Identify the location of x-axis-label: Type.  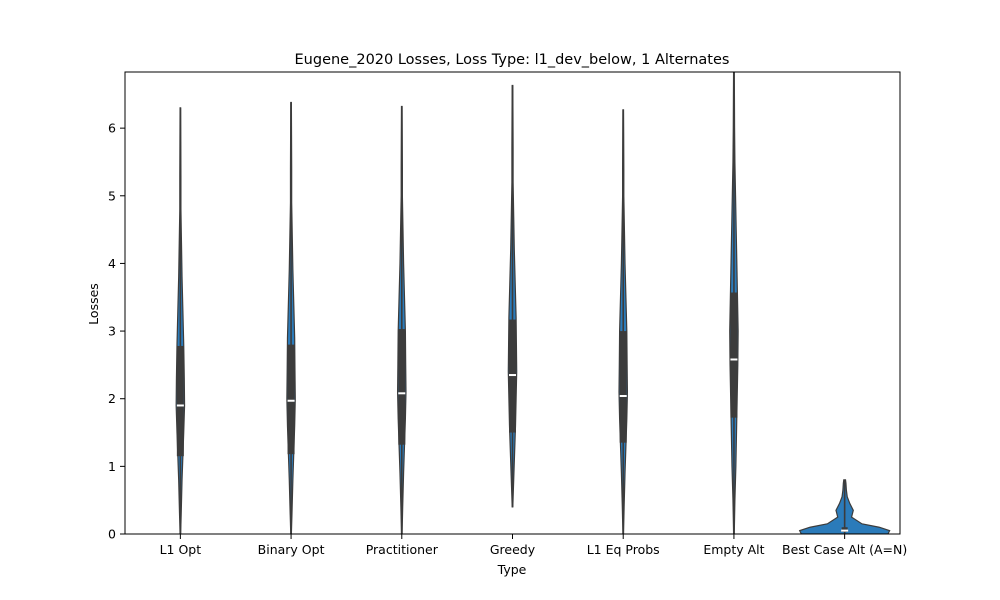
(512, 569).